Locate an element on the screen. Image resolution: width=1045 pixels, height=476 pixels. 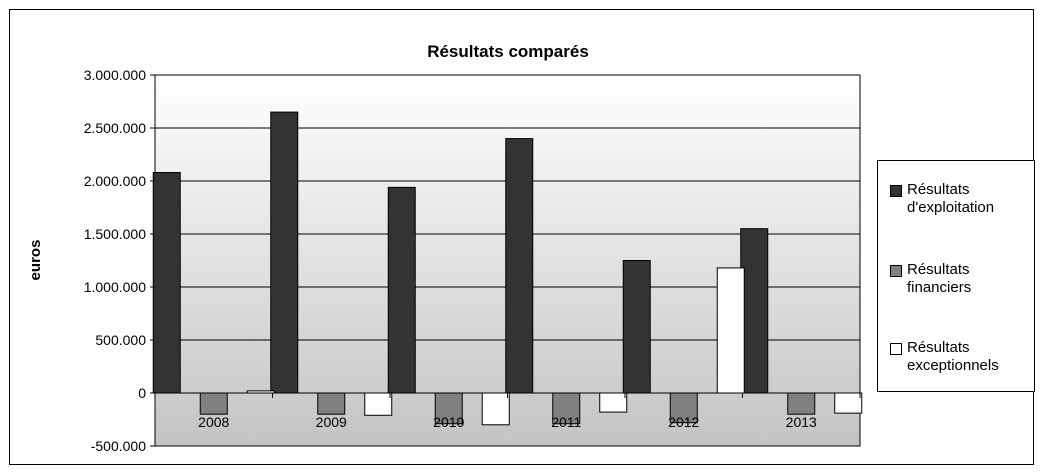
legend-label-exceptionnels: Résultats exceptionnels is located at coordinates (953, 356).